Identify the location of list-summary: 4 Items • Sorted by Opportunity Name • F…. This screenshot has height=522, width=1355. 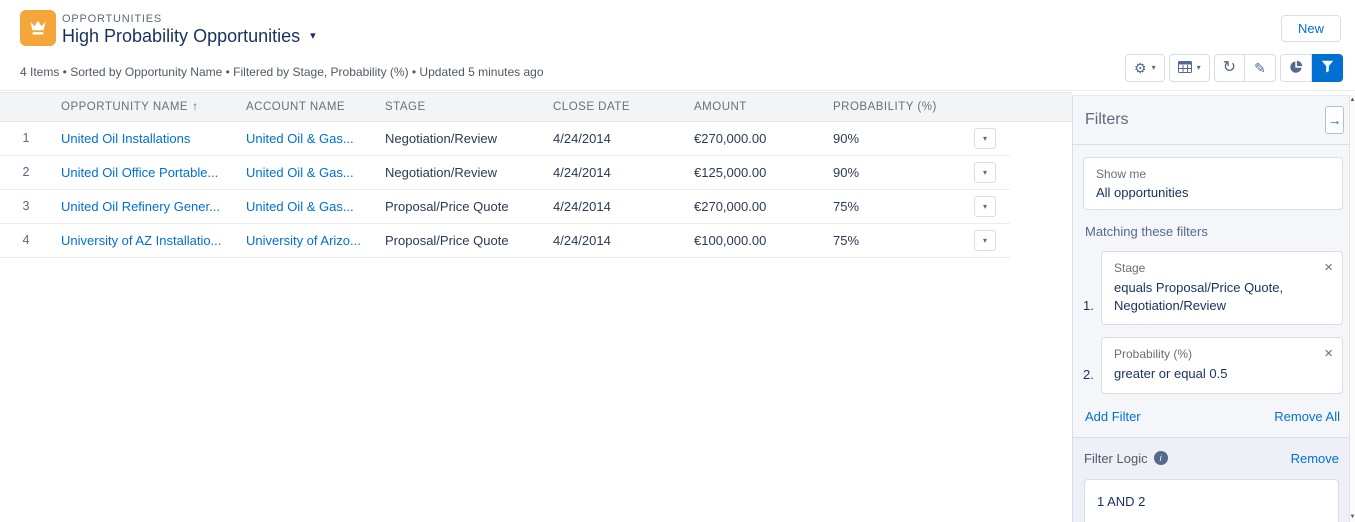
(282, 72).